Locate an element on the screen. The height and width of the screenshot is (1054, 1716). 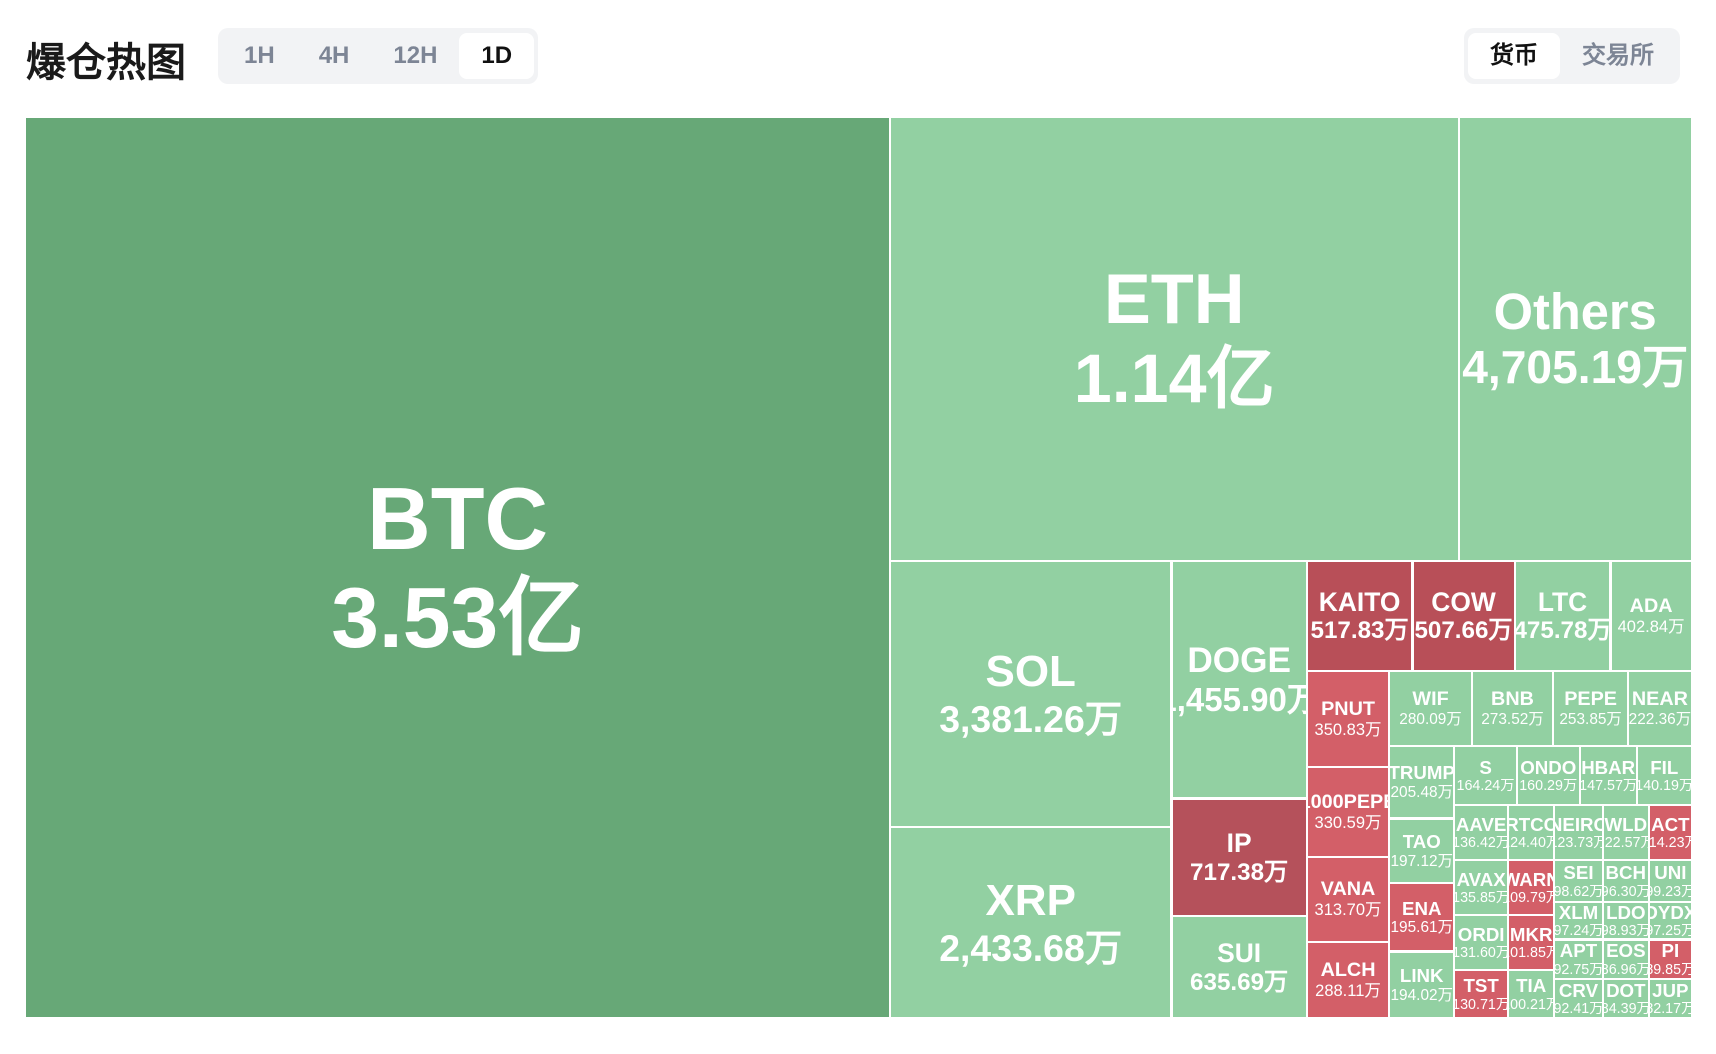
tile-name: S is located at coordinates (1485, 767).